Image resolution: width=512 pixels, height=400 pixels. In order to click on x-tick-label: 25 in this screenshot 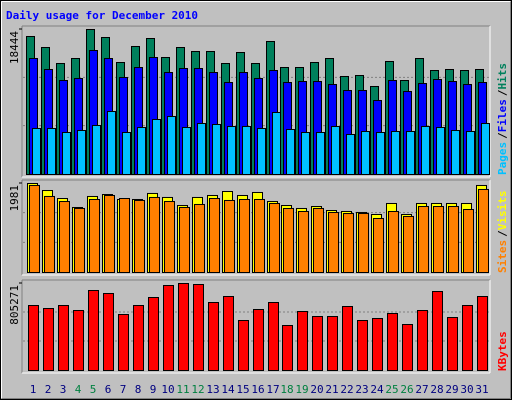, I will do `click(391, 389)`.